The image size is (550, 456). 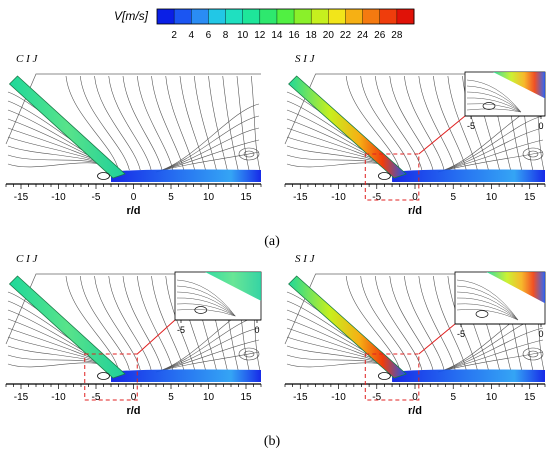 I want to click on panel-label: C I J, so click(x=27, y=259).